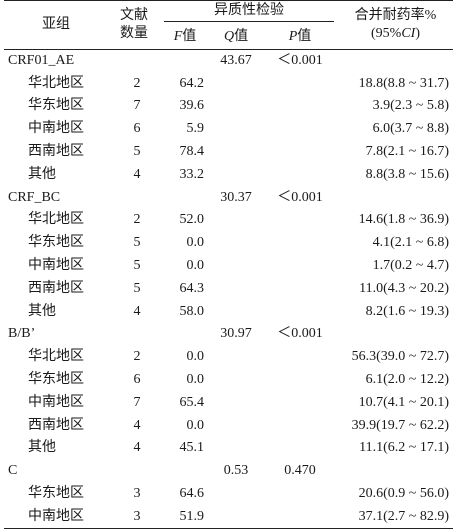  Describe the element at coordinates (410, 129) in the screenshot. I see `pooled-rate: 6.0(3.7 ~ 8.8)` at that location.